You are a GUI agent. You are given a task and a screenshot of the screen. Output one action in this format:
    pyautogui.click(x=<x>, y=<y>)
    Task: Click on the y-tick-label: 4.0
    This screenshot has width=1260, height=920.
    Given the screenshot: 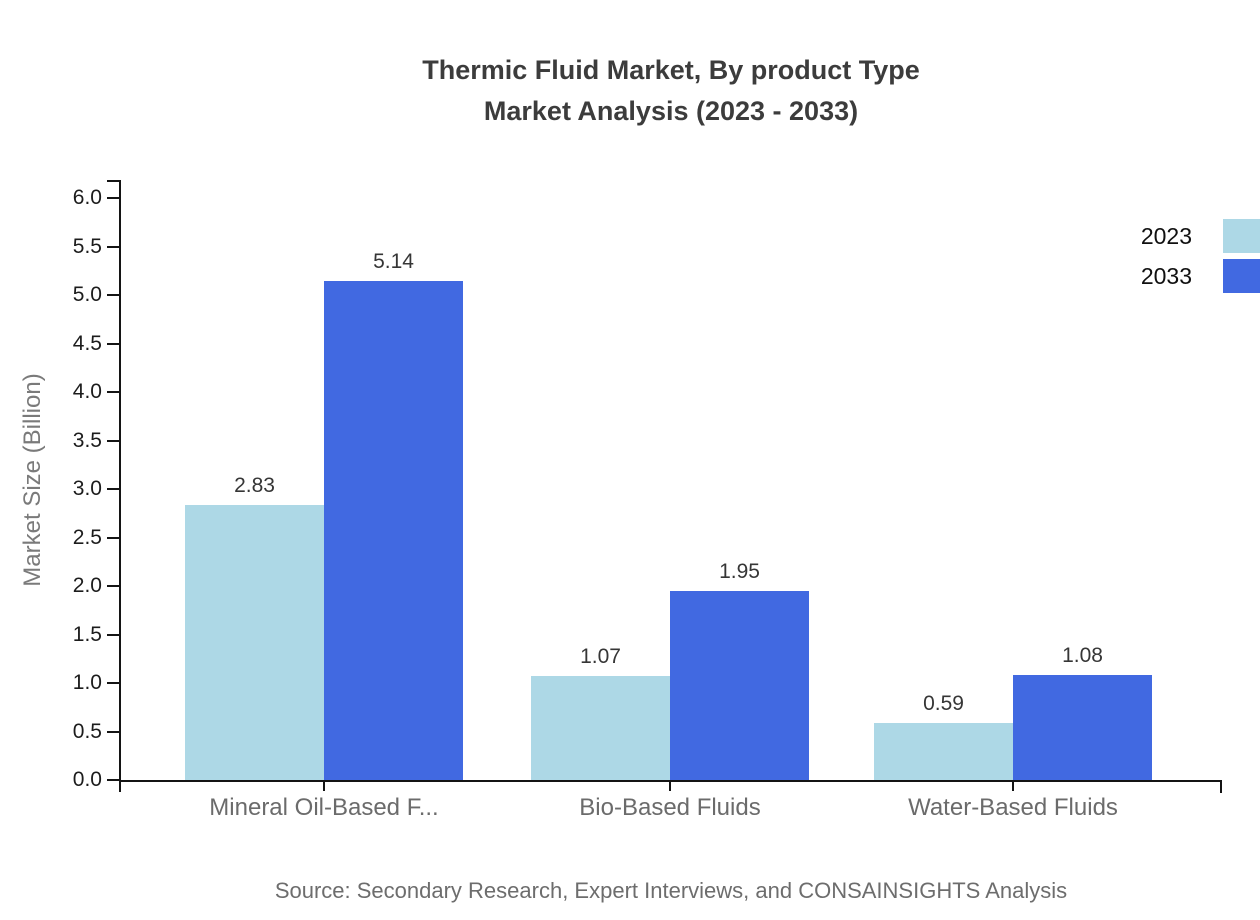 What is the action you would take?
    pyautogui.click(x=87, y=391)
    